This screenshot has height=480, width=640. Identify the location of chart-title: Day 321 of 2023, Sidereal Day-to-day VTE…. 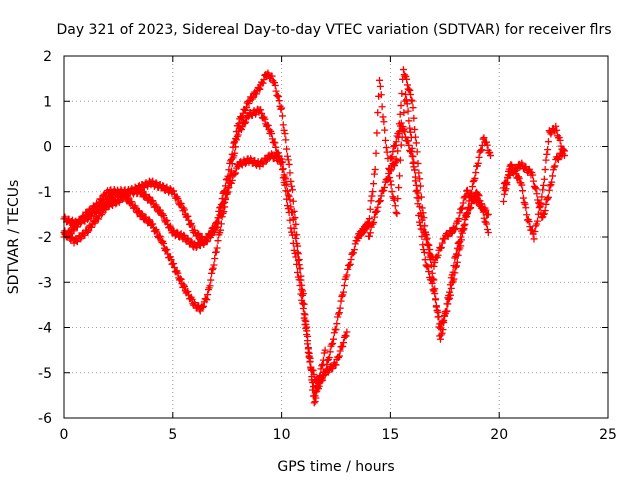
(333, 30).